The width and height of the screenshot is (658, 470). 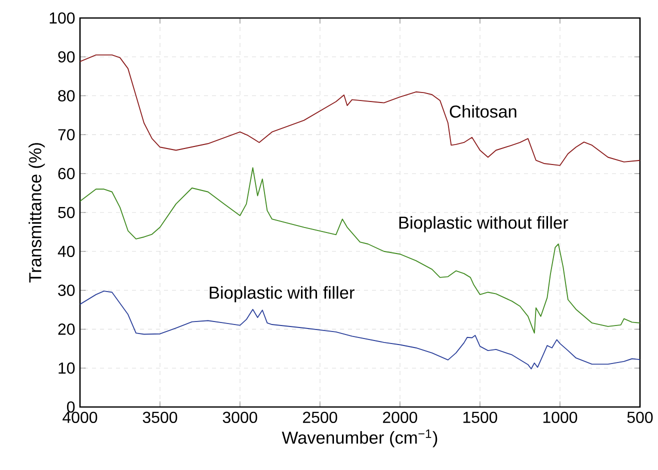 What do you see at coordinates (483, 111) in the screenshot?
I see `series-label: Chitosan` at bounding box center [483, 111].